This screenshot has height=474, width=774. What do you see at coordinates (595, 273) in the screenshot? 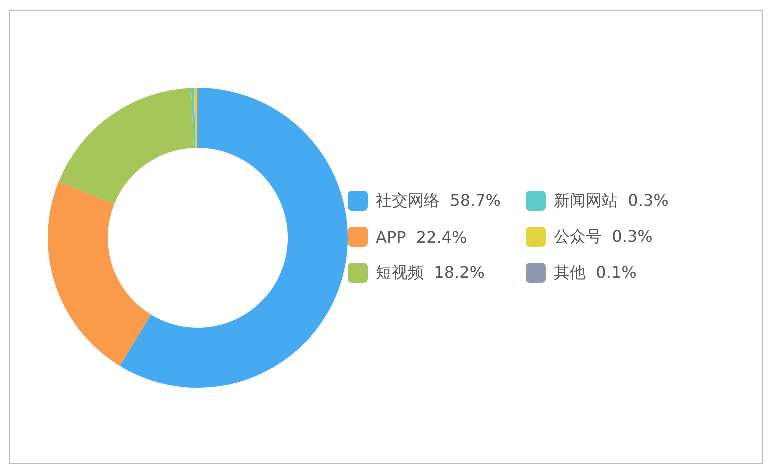
I see `legend-label: 其他 0.1%` at bounding box center [595, 273].